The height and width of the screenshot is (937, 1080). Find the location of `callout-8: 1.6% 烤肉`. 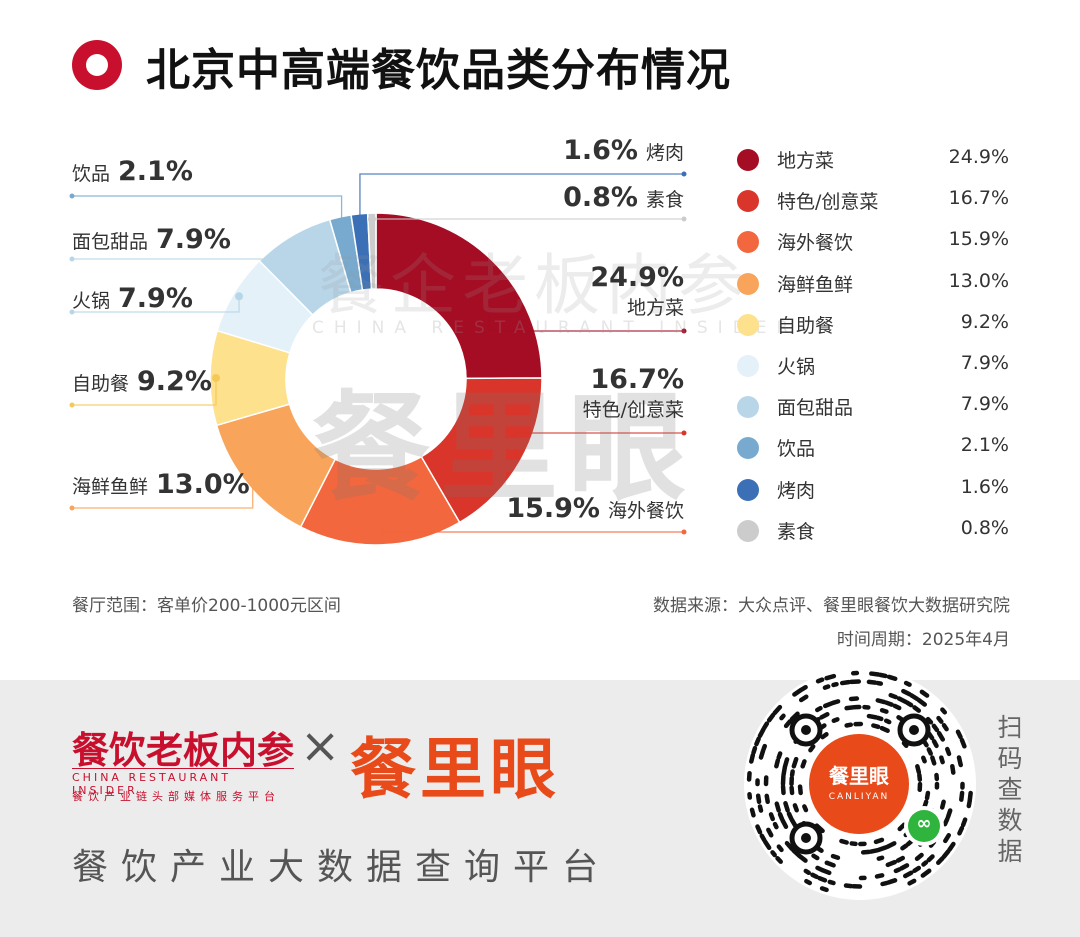

callout-8: 1.6% 烤肉 is located at coordinates (623, 150).